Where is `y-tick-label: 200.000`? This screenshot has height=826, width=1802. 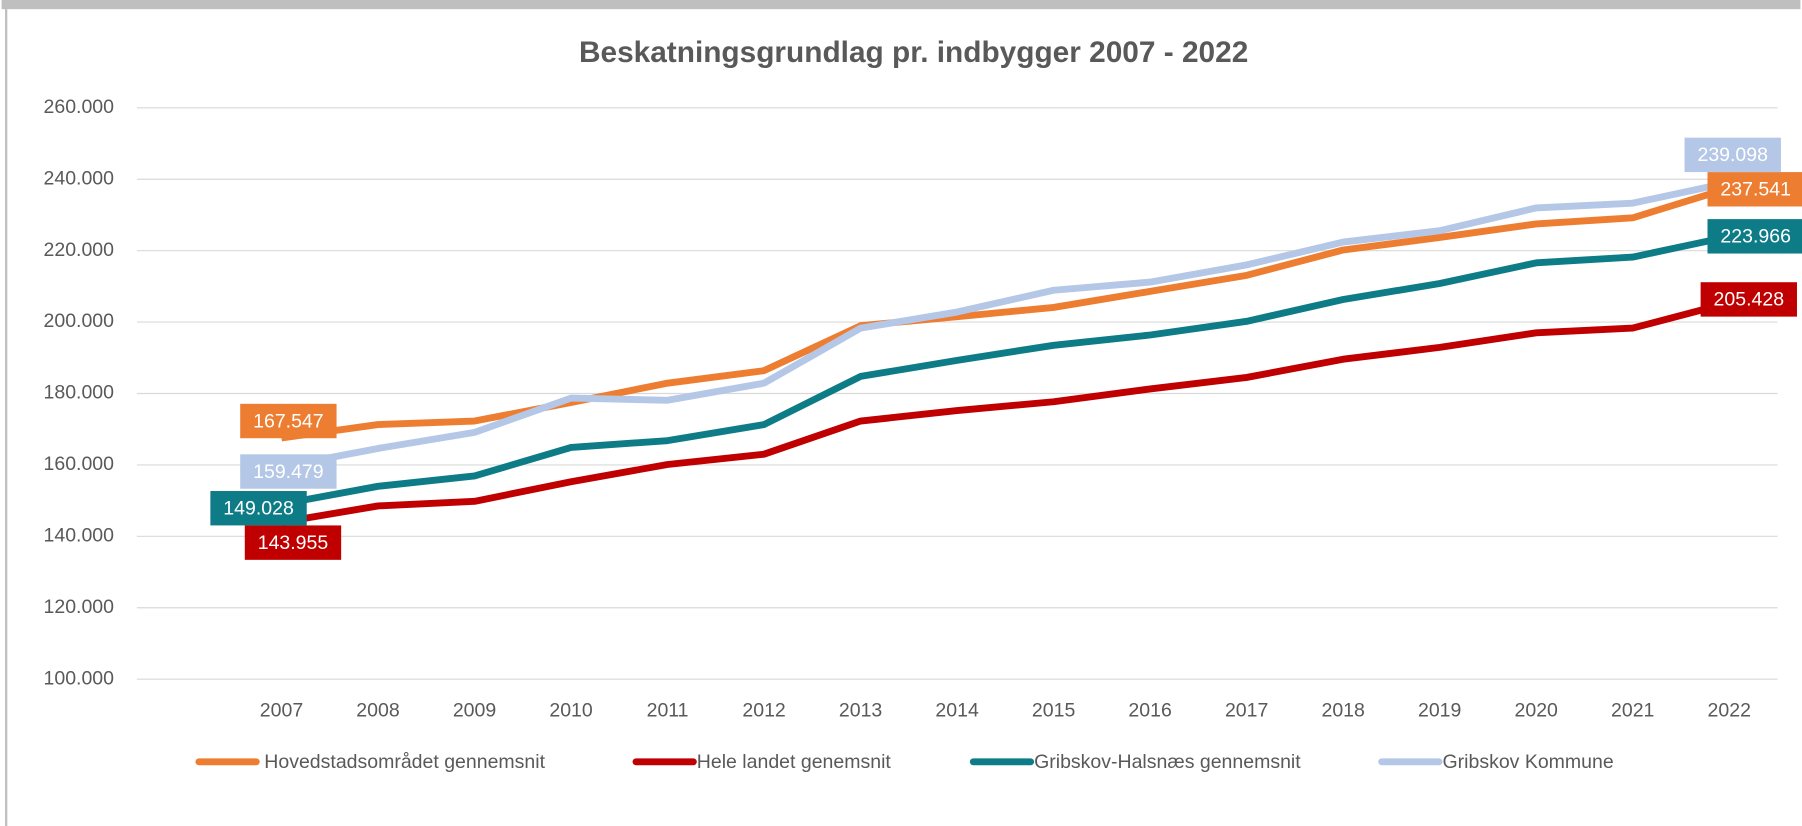
y-tick-label: 200.000 is located at coordinates (79, 321).